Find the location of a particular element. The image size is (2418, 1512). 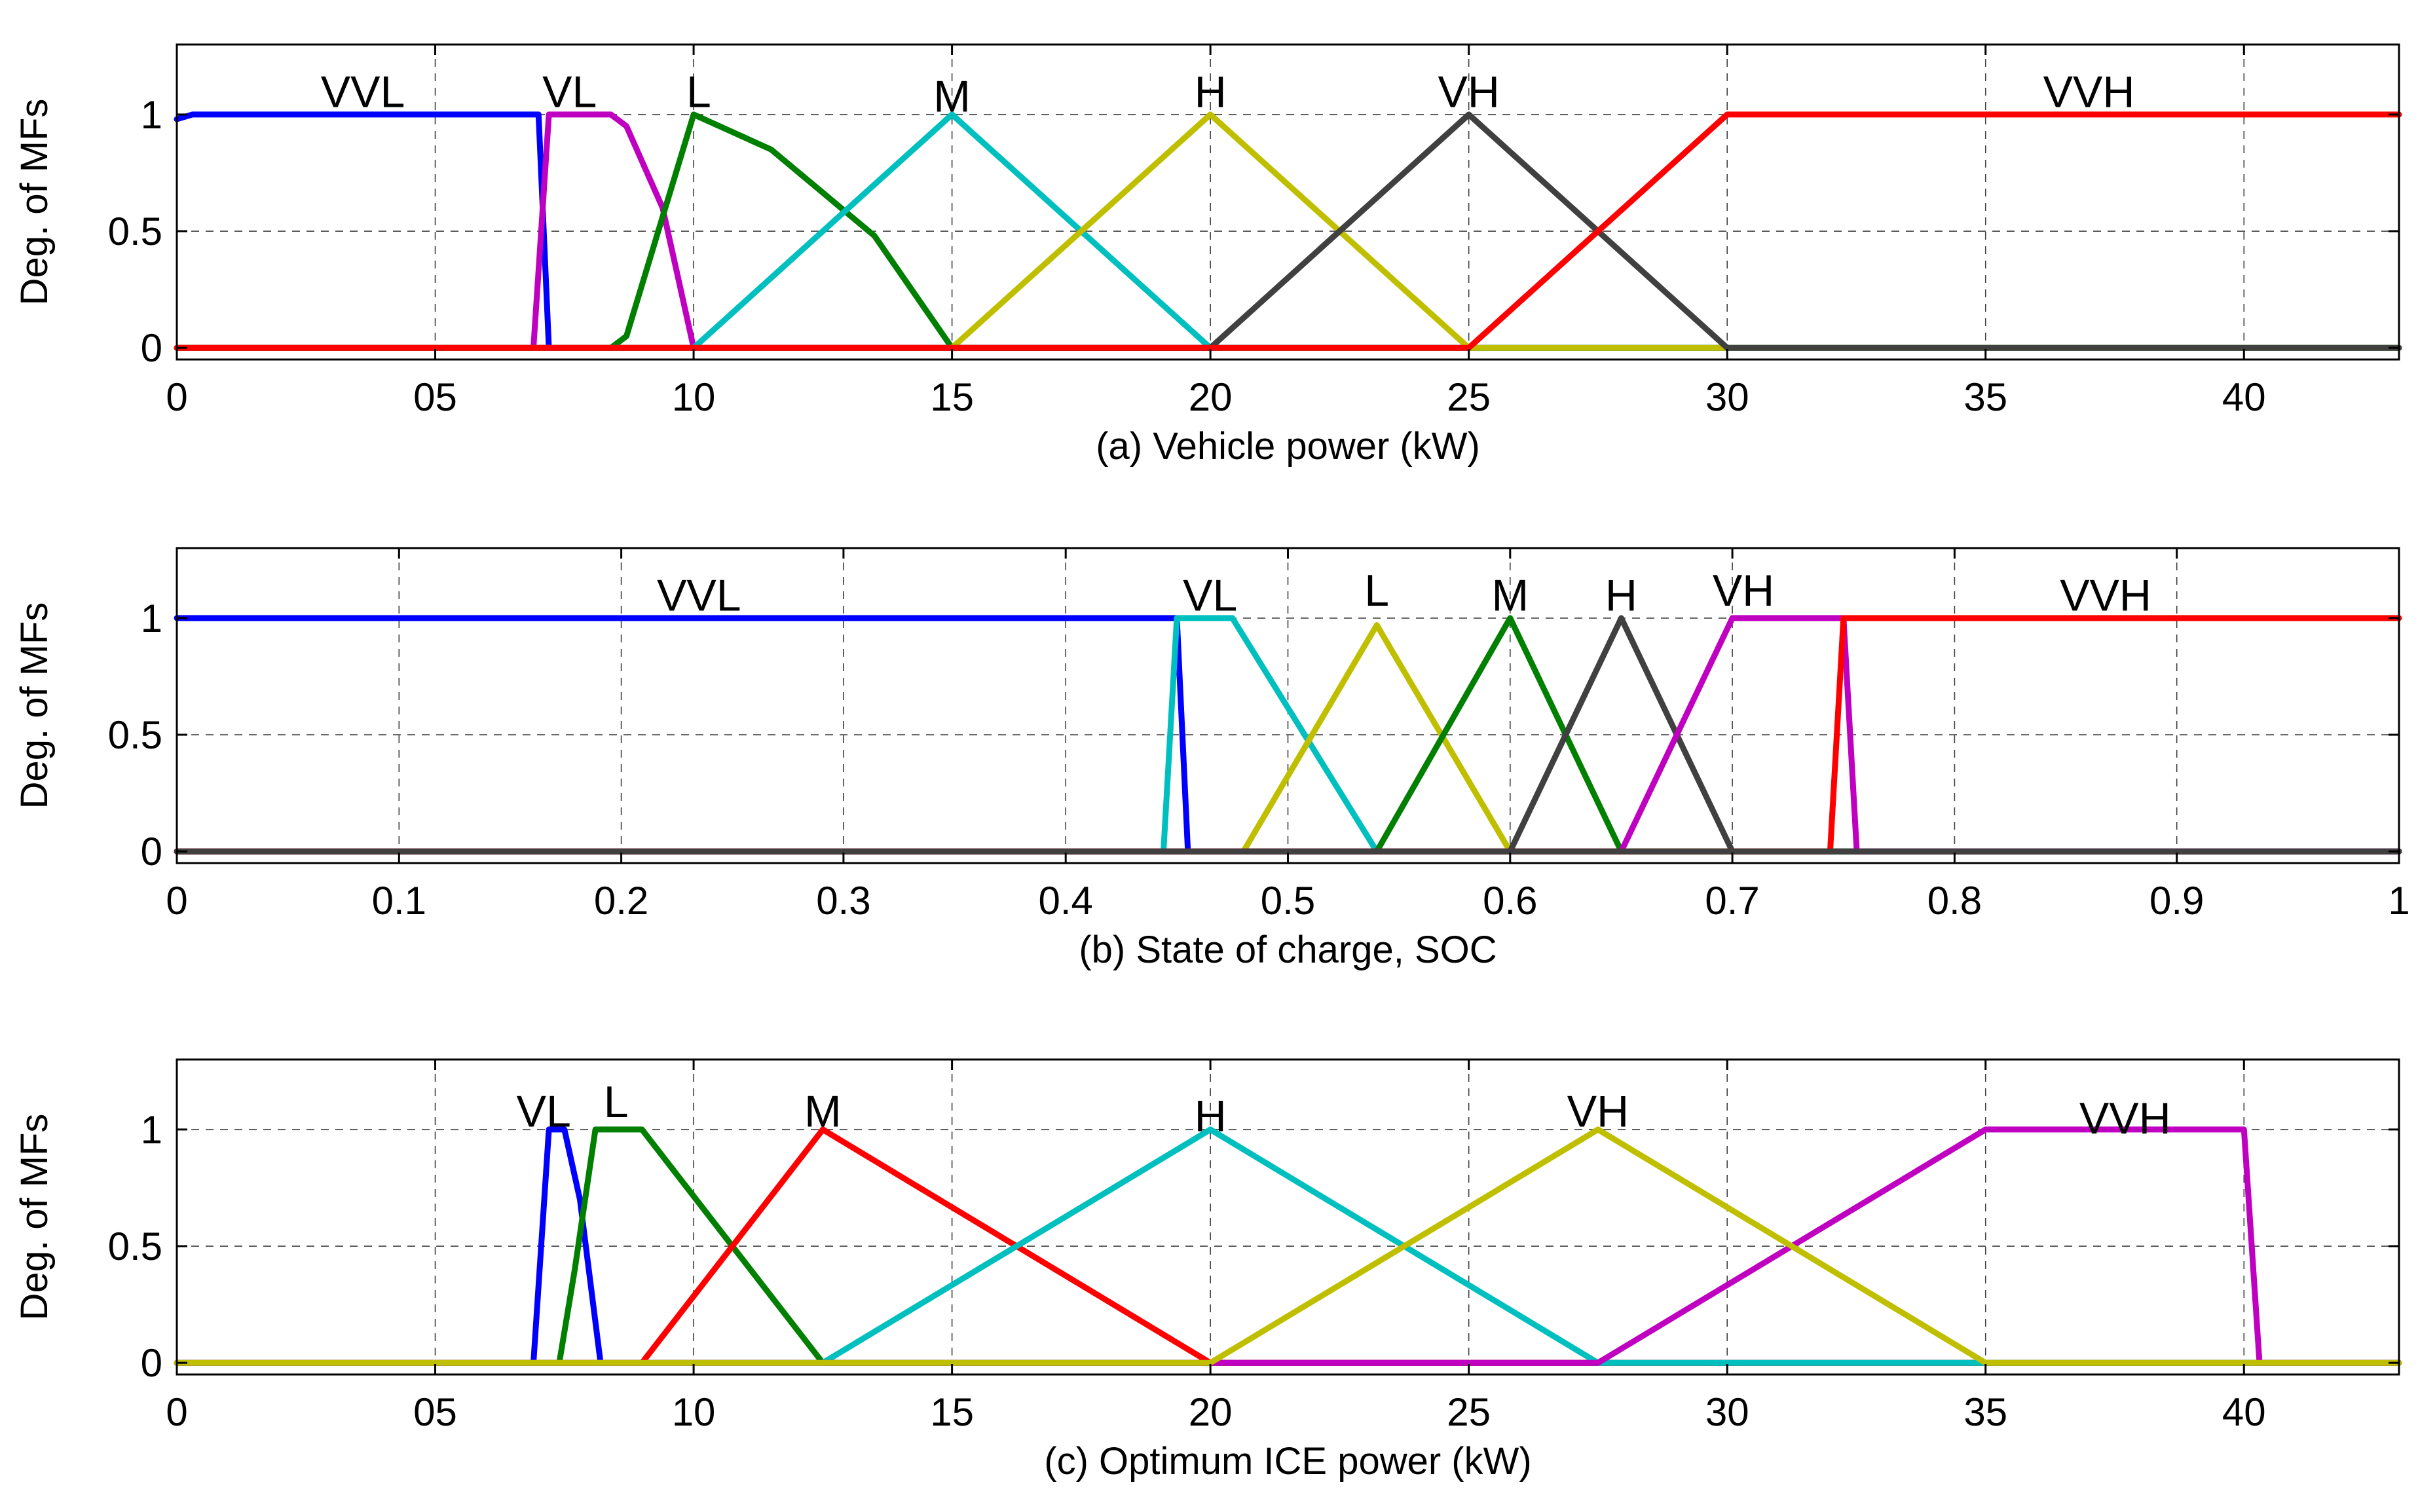

series-line-vl is located at coordinates (1288, 231).